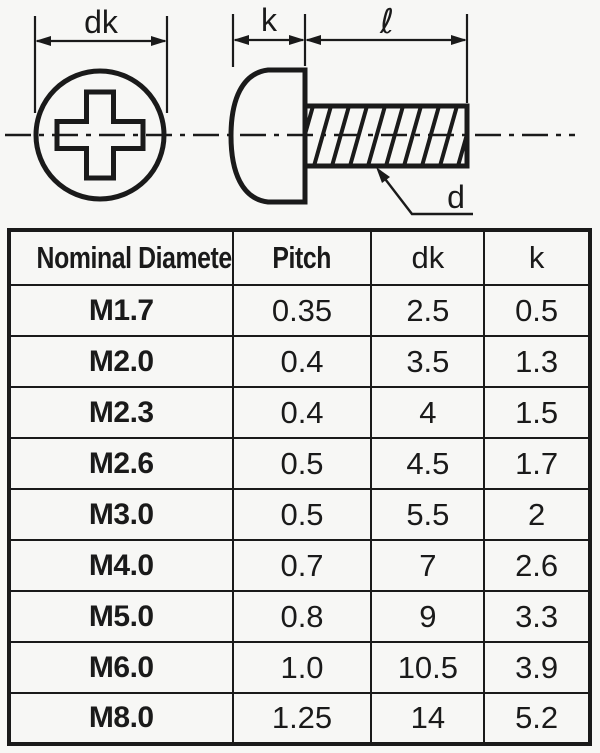 This screenshot has height=753, width=600. Describe the element at coordinates (428, 616) in the screenshot. I see `cell-dk: 9` at that location.